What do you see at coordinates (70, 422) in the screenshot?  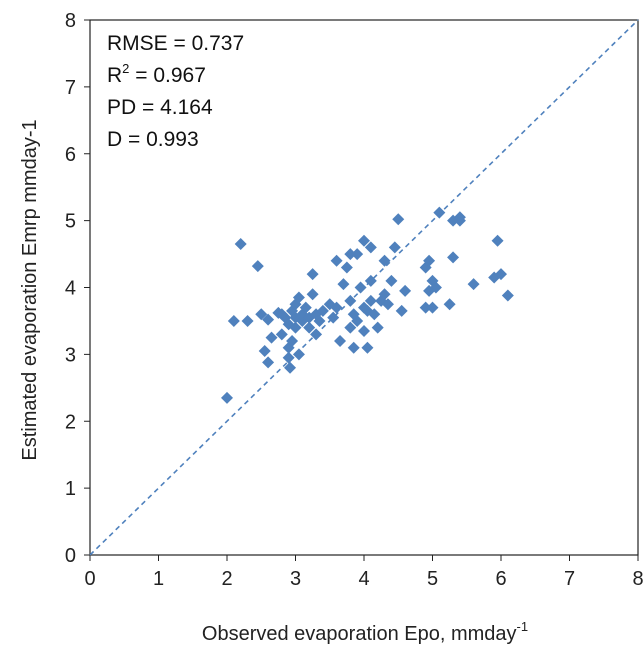 I see `y-tick-label: 2` at bounding box center [70, 422].